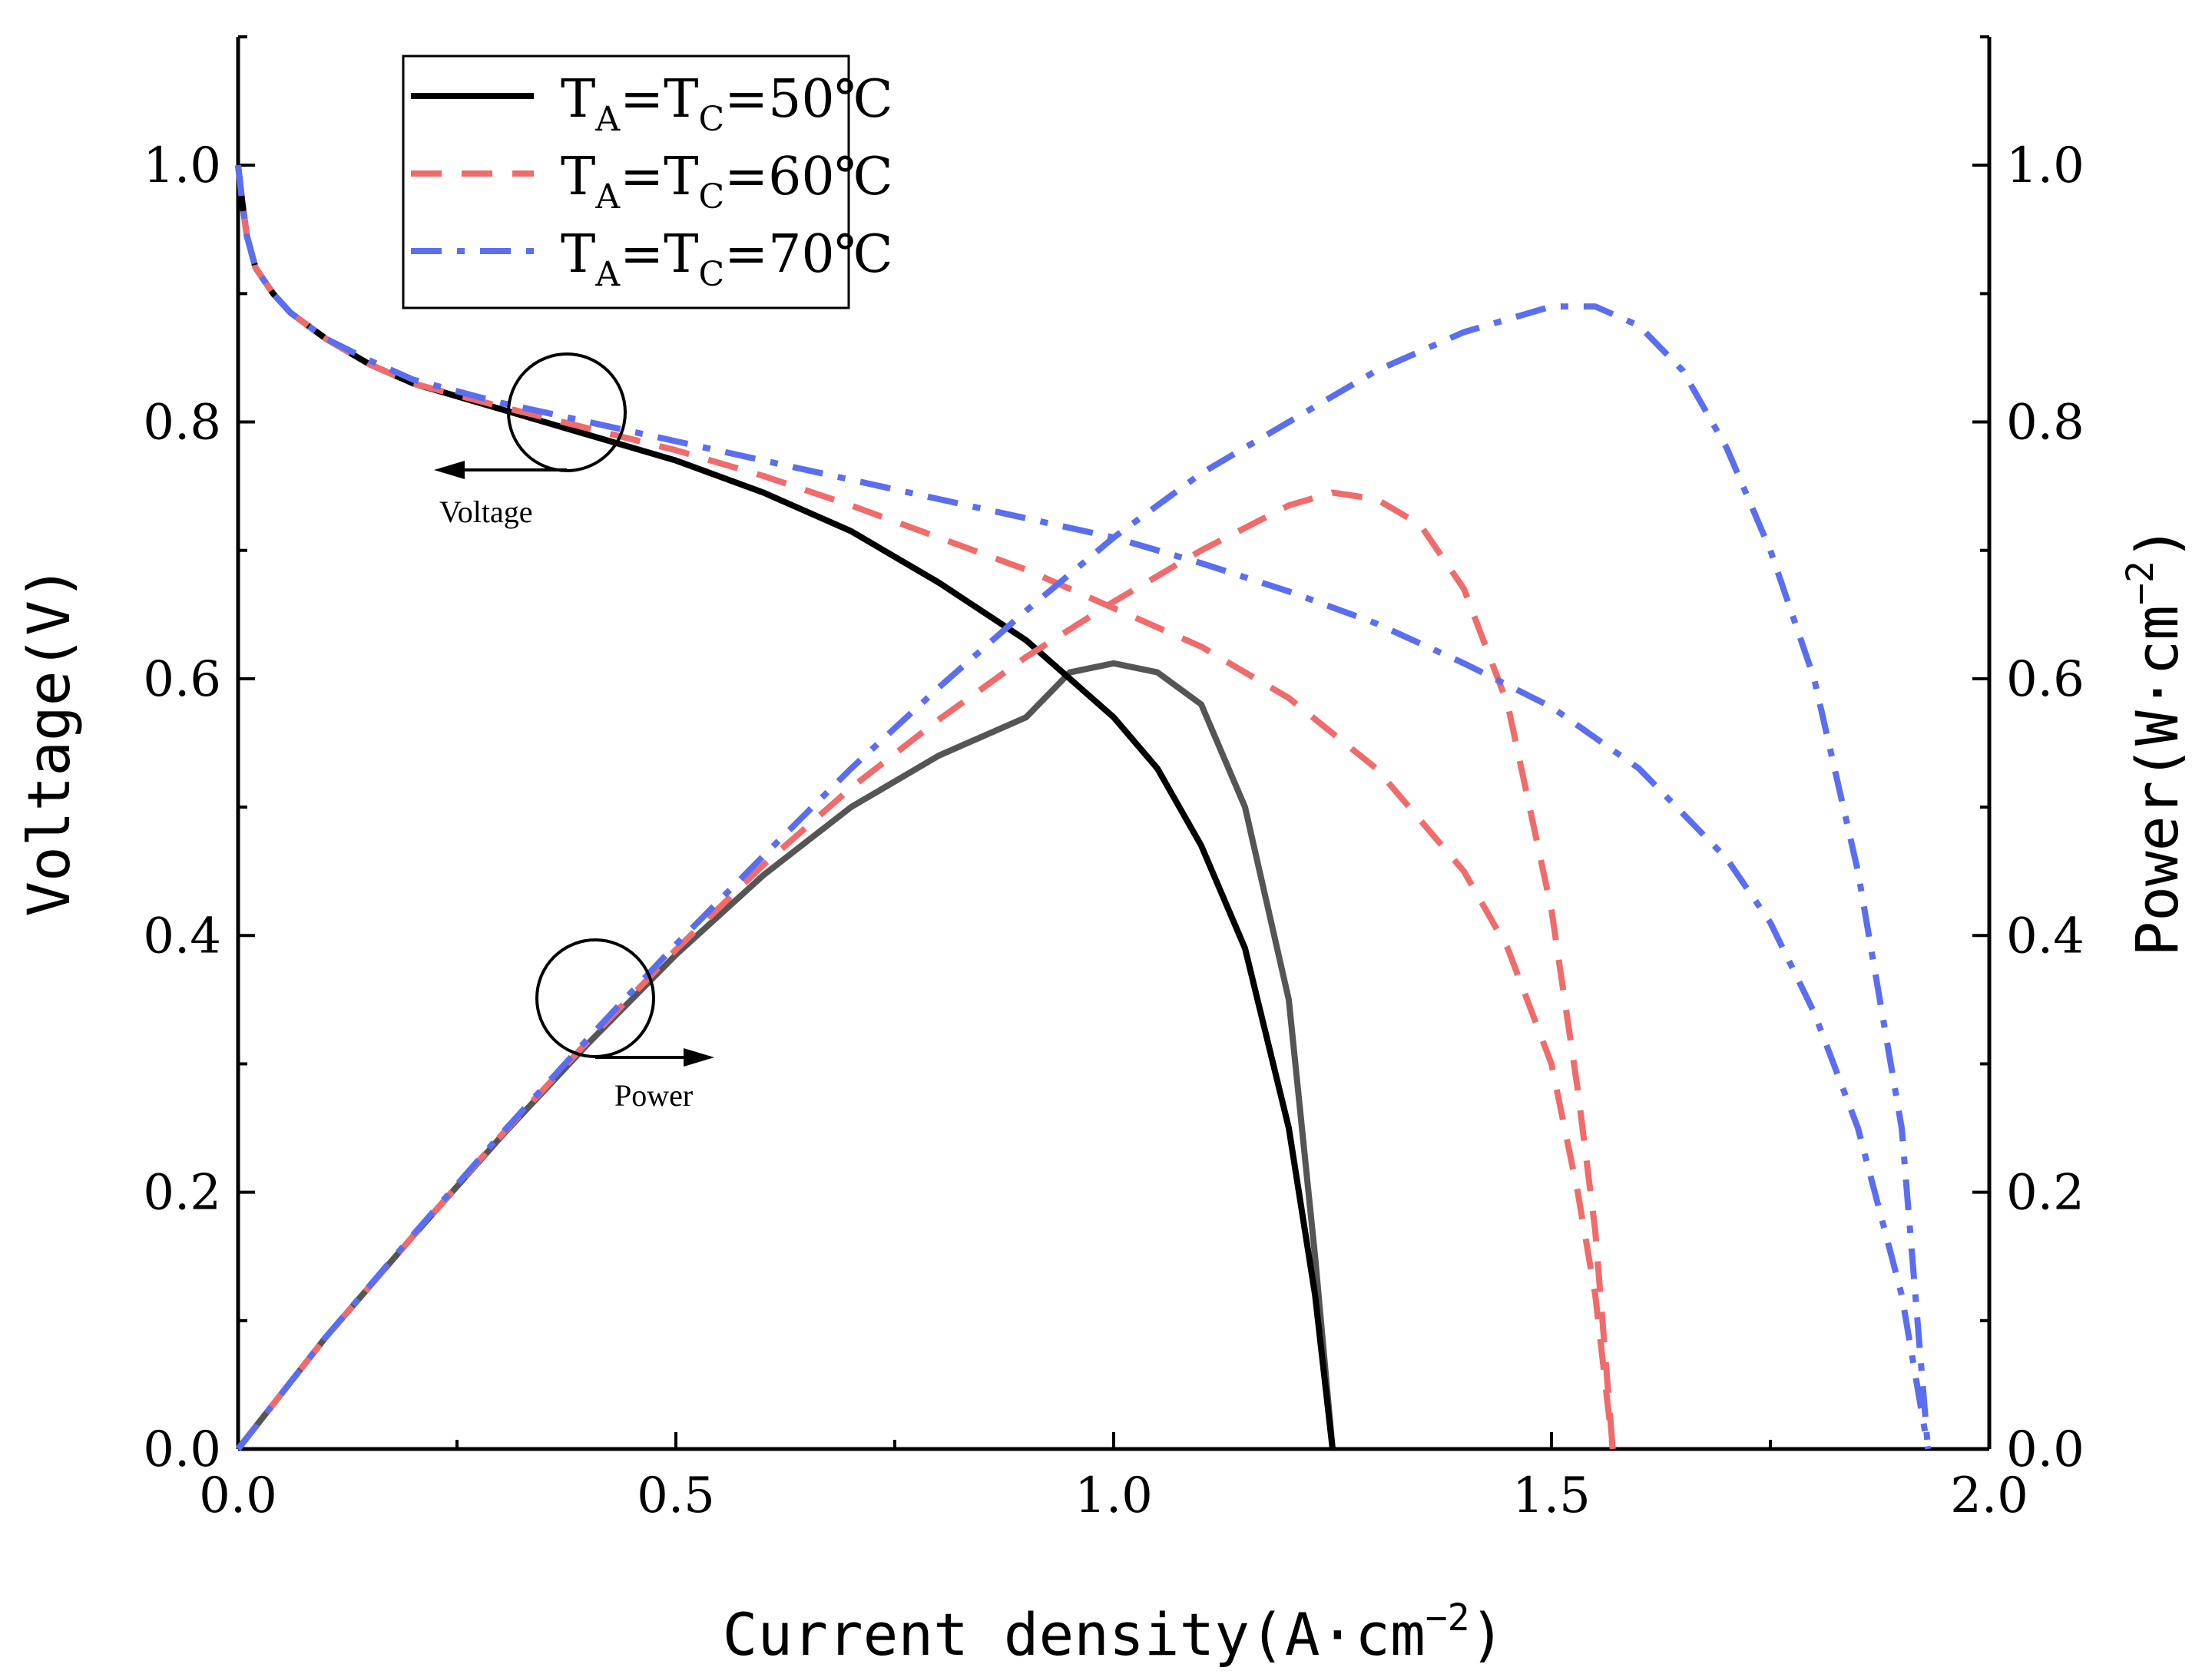 Image resolution: width=2212 pixels, height=1674 pixels. Describe the element at coordinates (808, 100) in the screenshot. I see `legend-50-tail: =50℃` at that location.